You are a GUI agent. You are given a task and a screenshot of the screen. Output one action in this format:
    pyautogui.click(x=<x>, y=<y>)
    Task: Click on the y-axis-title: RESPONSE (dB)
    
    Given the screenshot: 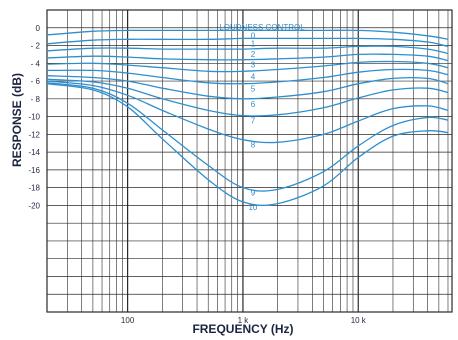 What is the action you would take?
    pyautogui.click(x=17, y=120)
    